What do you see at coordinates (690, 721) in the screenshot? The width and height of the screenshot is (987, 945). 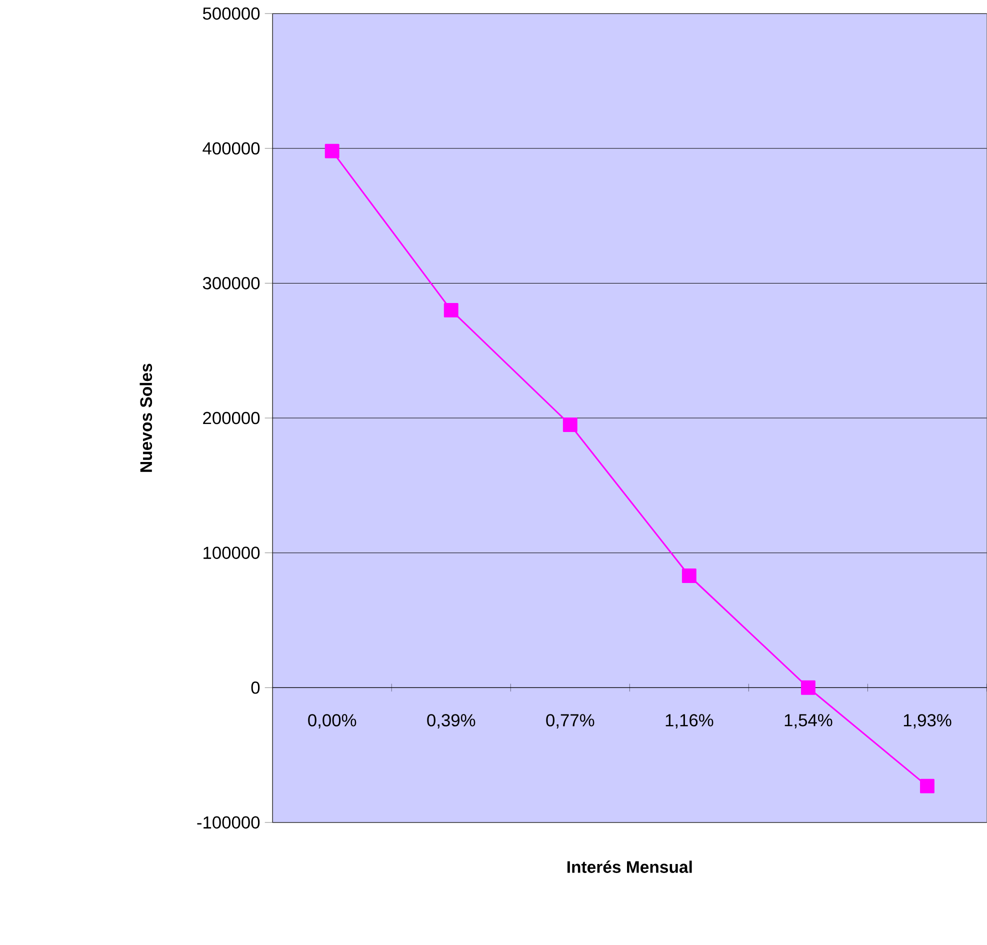 I see `x-tick-label: 1,16%` at bounding box center [690, 721].